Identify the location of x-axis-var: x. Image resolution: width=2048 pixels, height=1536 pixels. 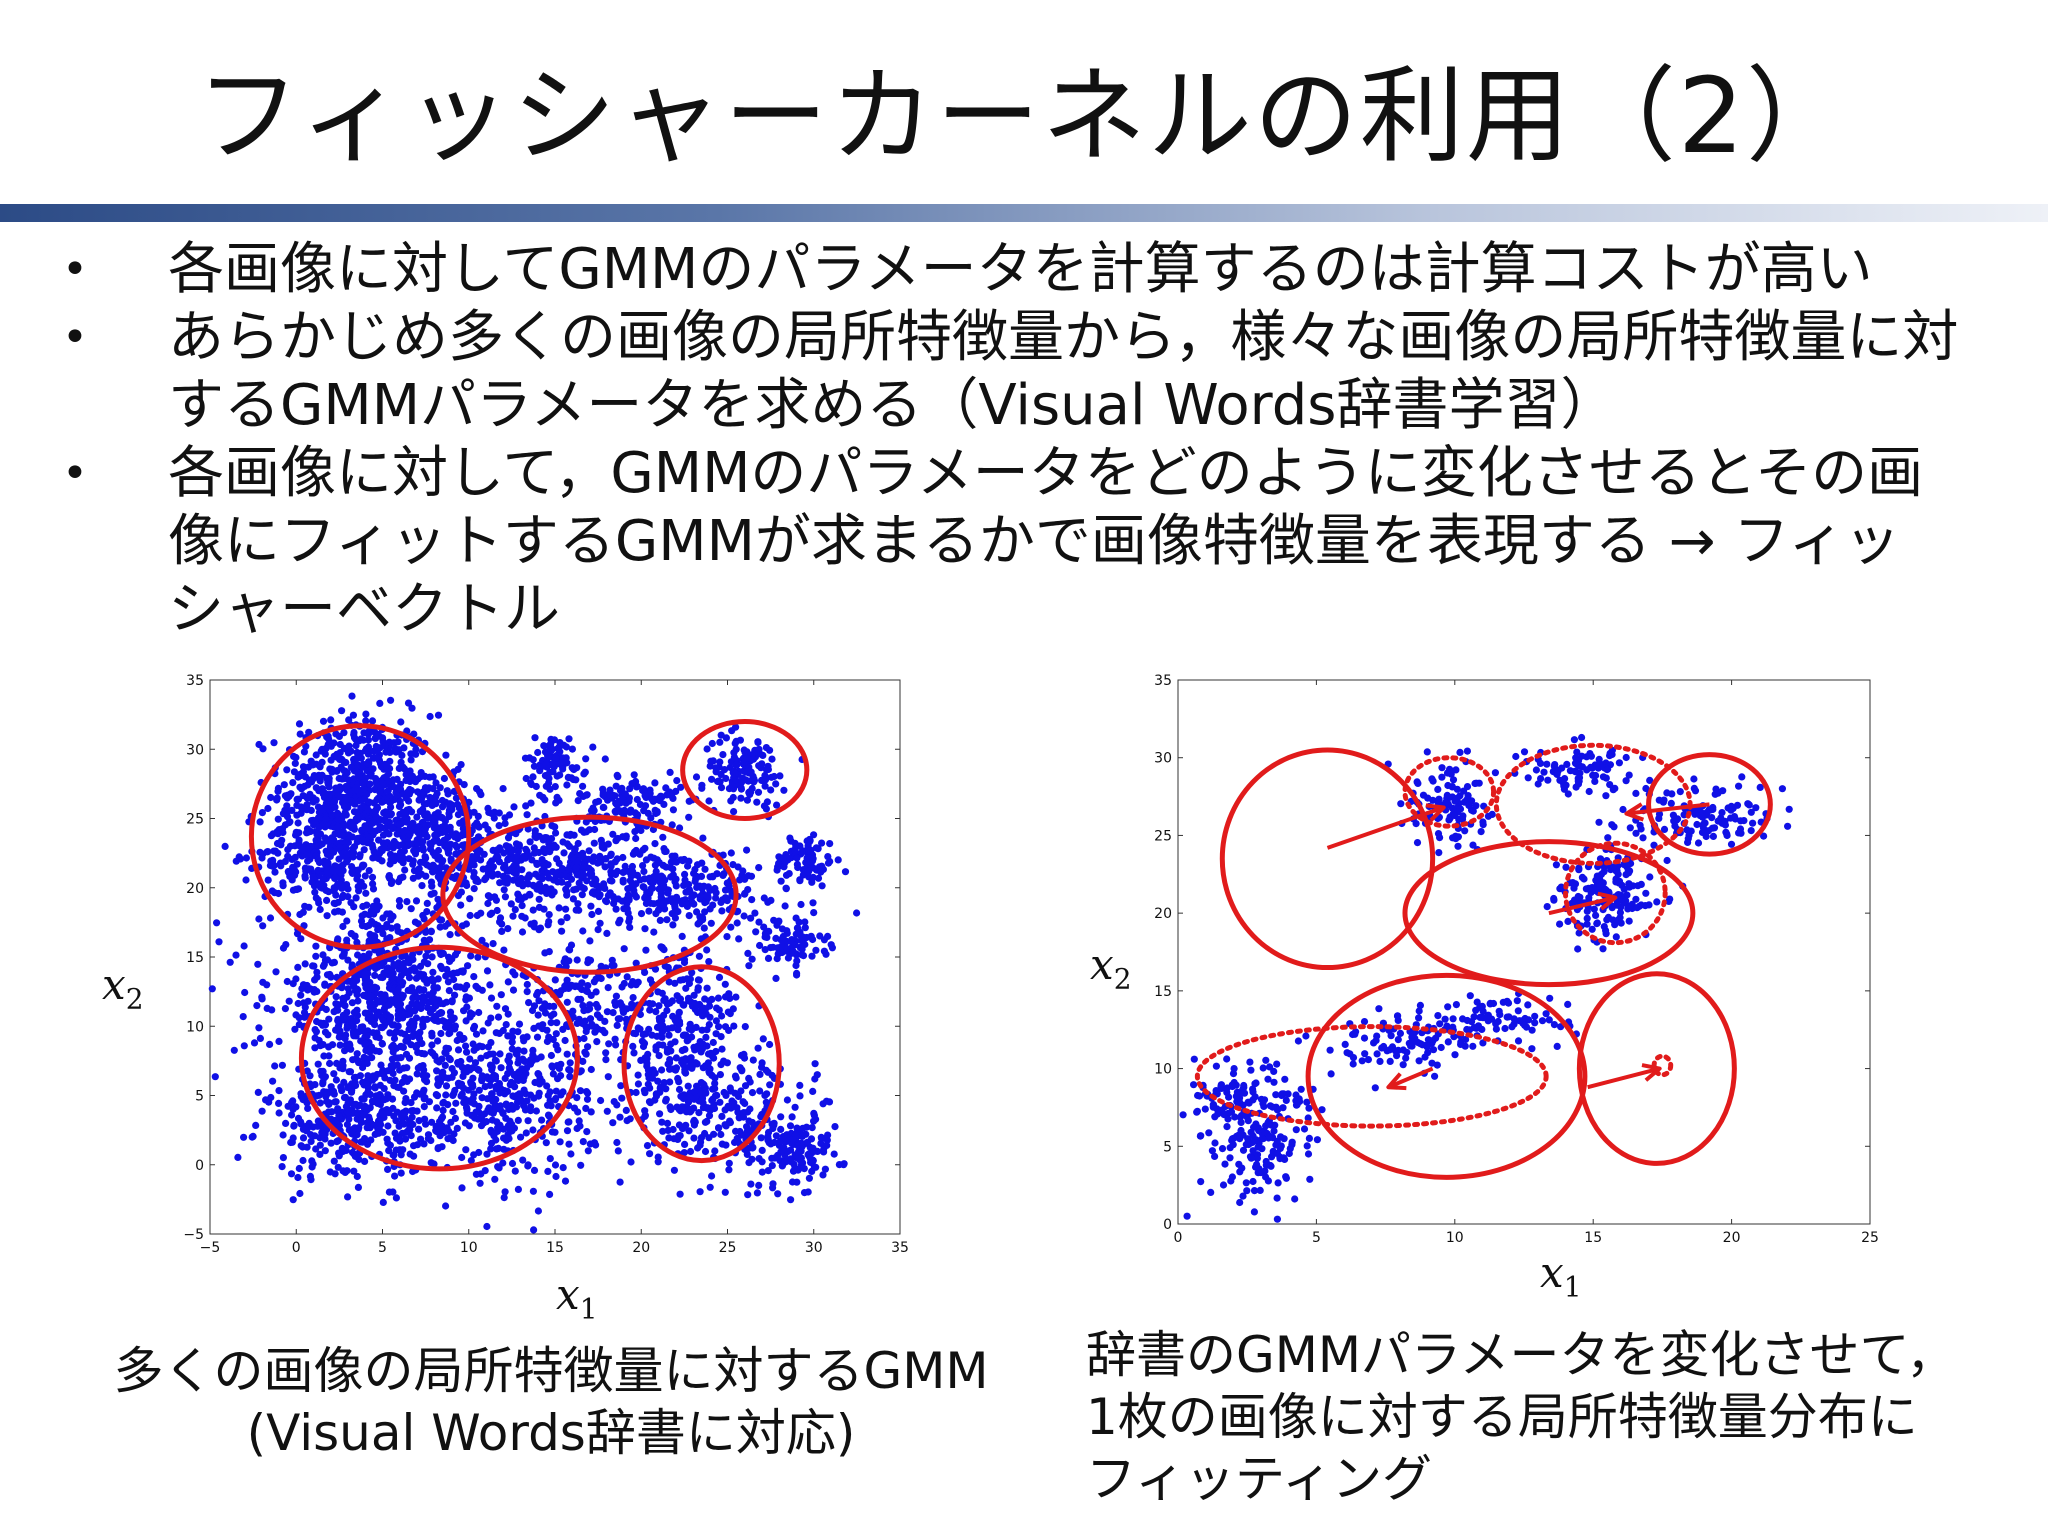
(568, 1294).